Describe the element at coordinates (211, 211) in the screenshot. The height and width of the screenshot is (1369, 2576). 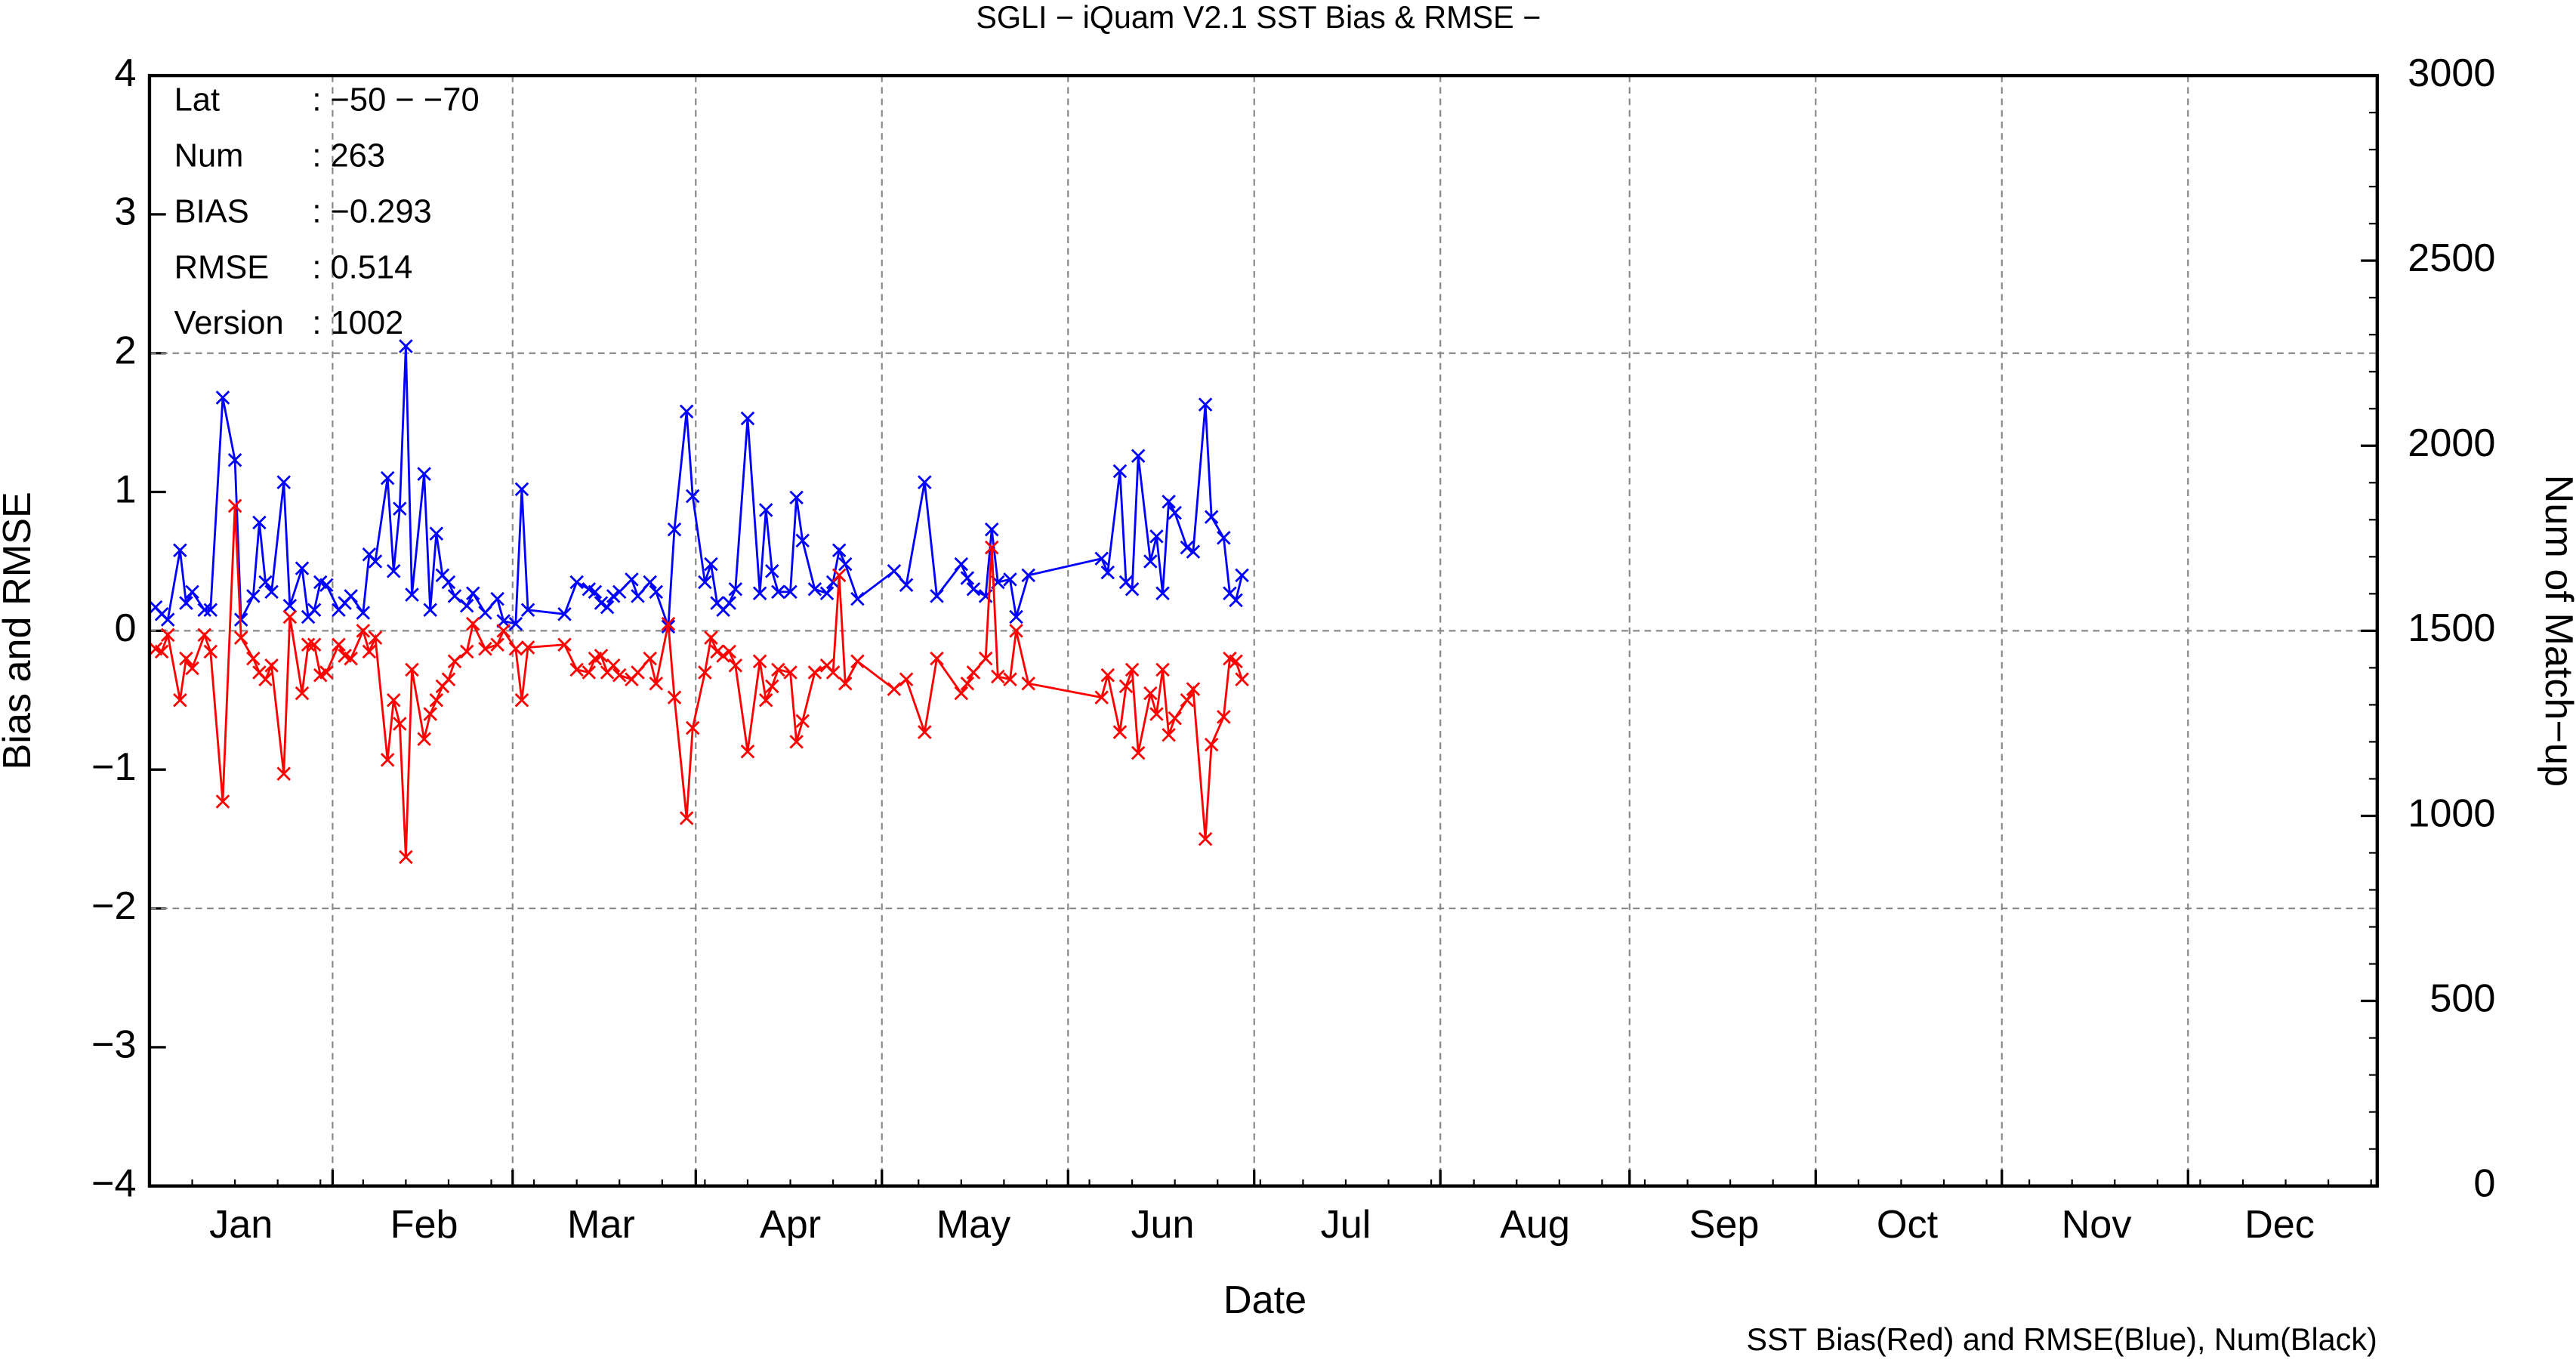
I see `info-key: BIAS` at that location.